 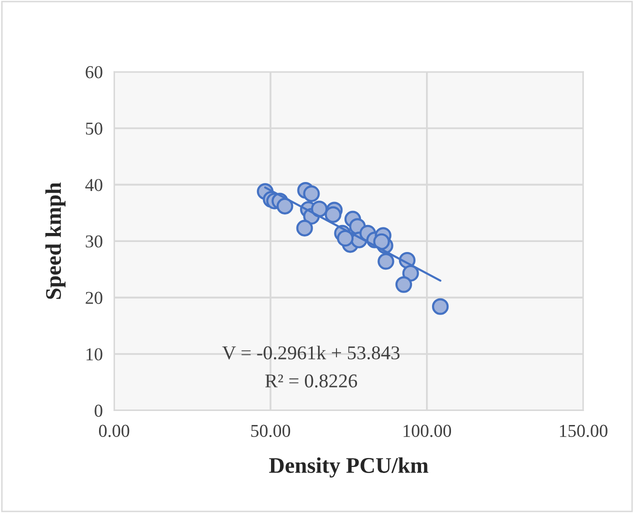 What do you see at coordinates (94, 241) in the screenshot?
I see `y-tick-label: 30` at bounding box center [94, 241].